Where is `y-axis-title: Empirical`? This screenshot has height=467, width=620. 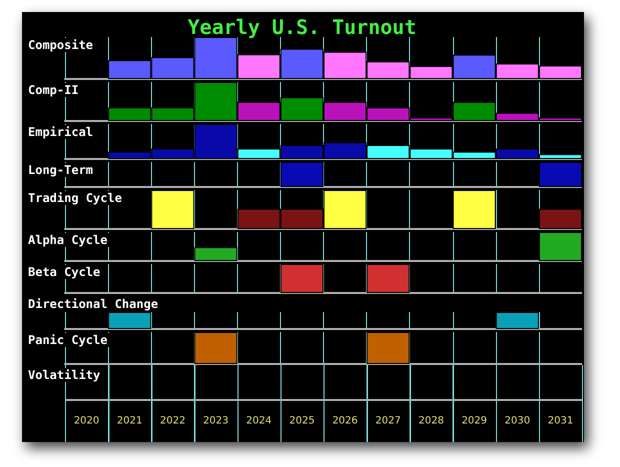 y-axis-title: Empirical is located at coordinates (61, 132).